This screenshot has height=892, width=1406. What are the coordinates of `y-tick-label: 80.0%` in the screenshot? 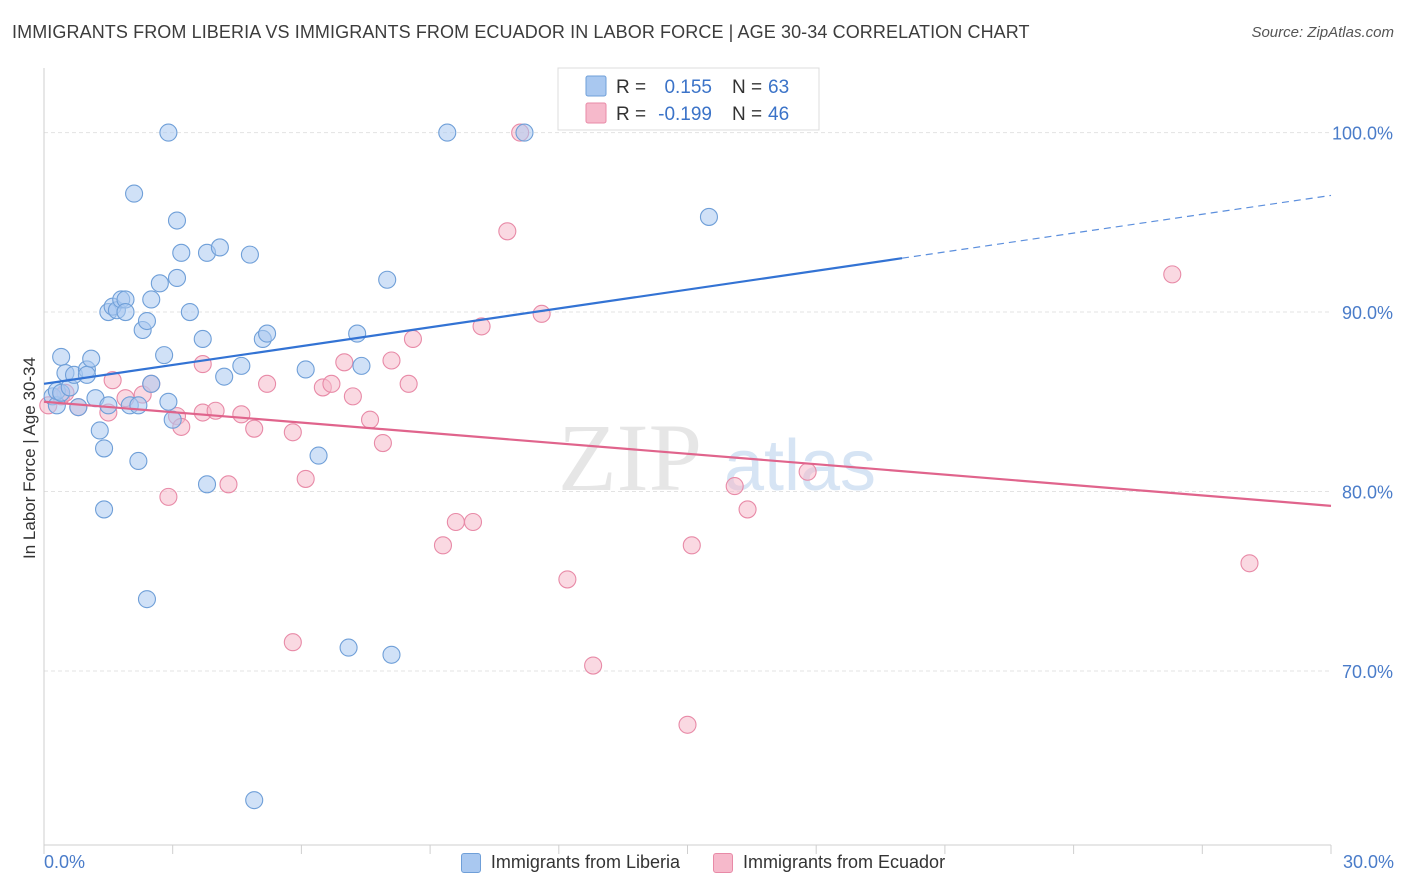 It's located at (1367, 492).